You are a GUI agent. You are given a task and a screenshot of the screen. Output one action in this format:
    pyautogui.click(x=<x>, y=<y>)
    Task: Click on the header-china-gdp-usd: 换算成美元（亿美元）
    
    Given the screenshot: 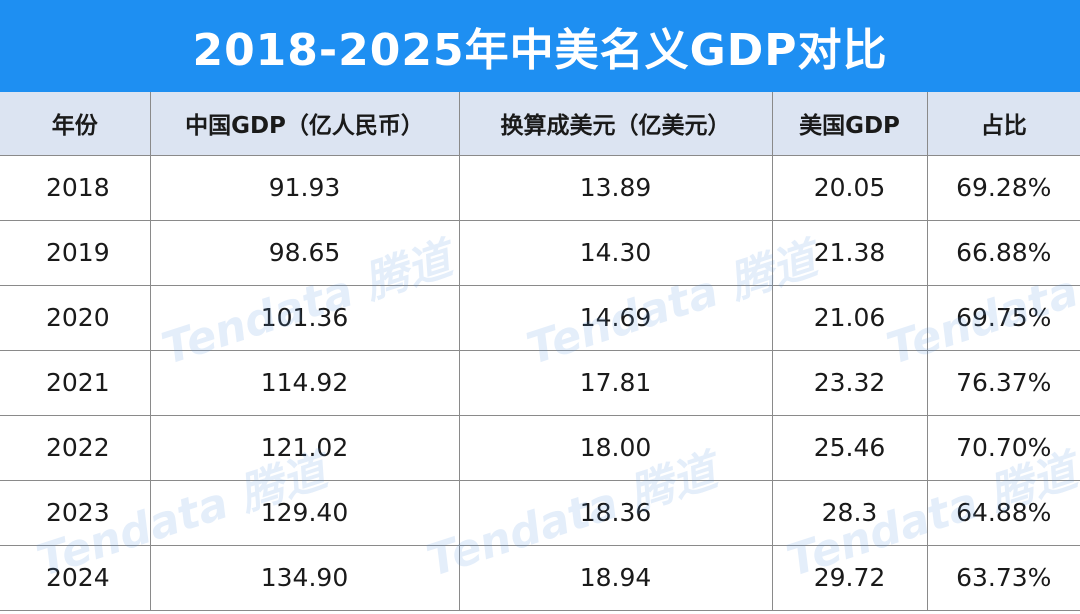 What is the action you would take?
    pyautogui.click(x=615, y=124)
    